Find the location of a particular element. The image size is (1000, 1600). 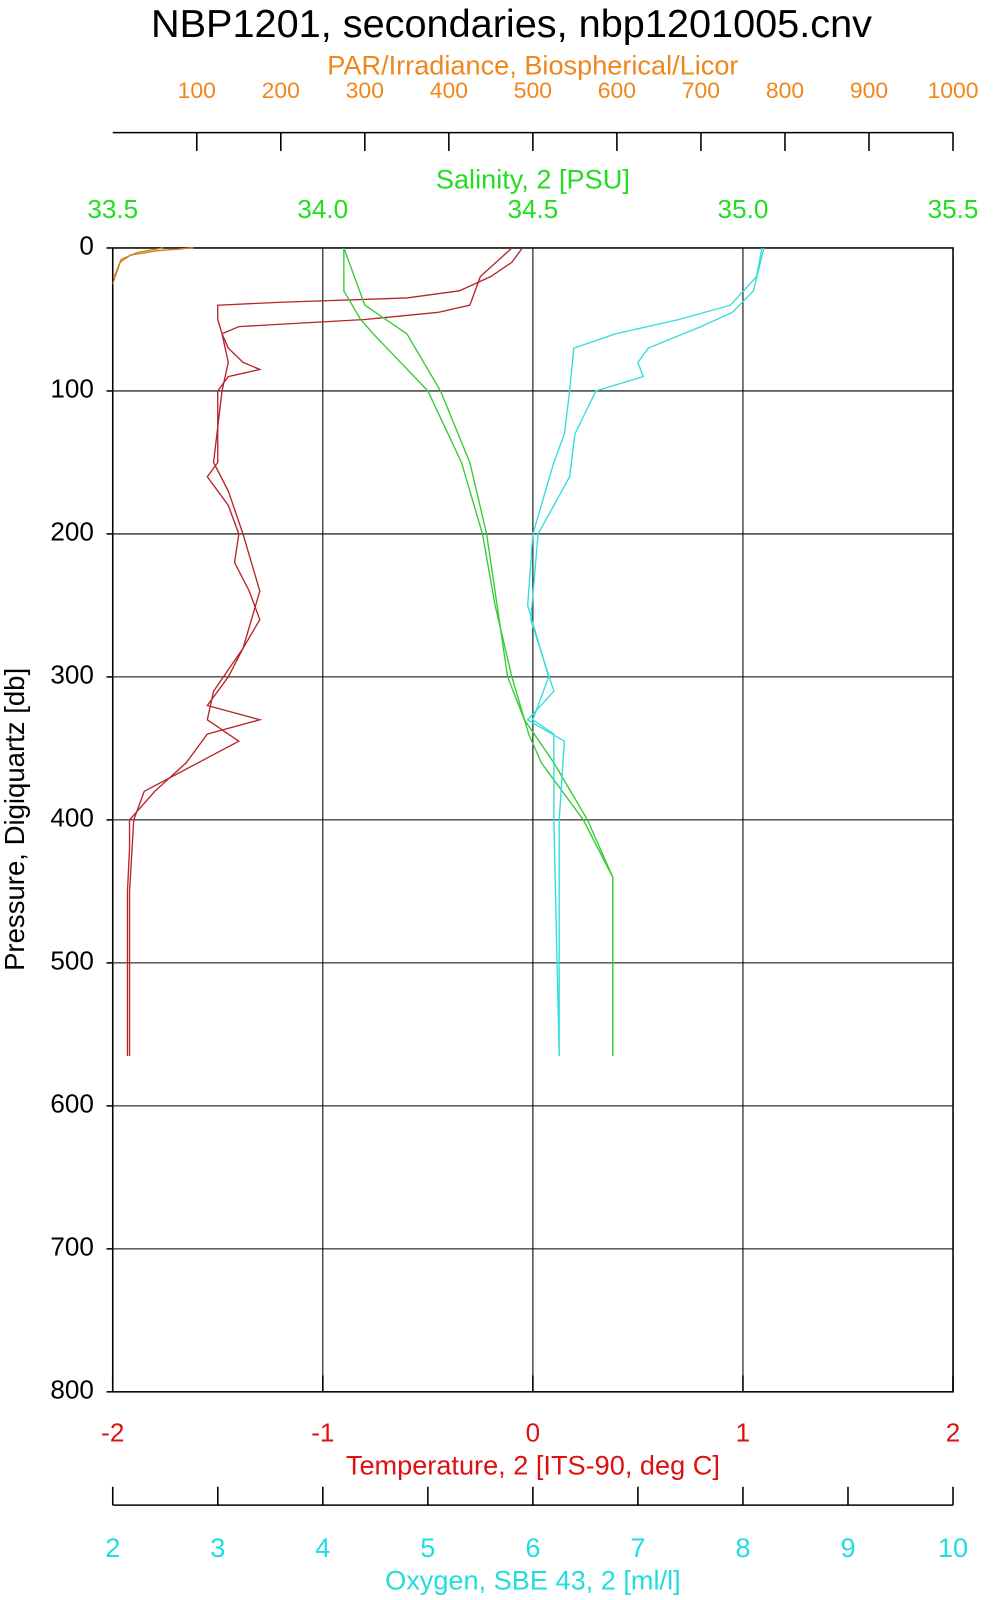

y-tick-label: 400 is located at coordinates (72, 819).